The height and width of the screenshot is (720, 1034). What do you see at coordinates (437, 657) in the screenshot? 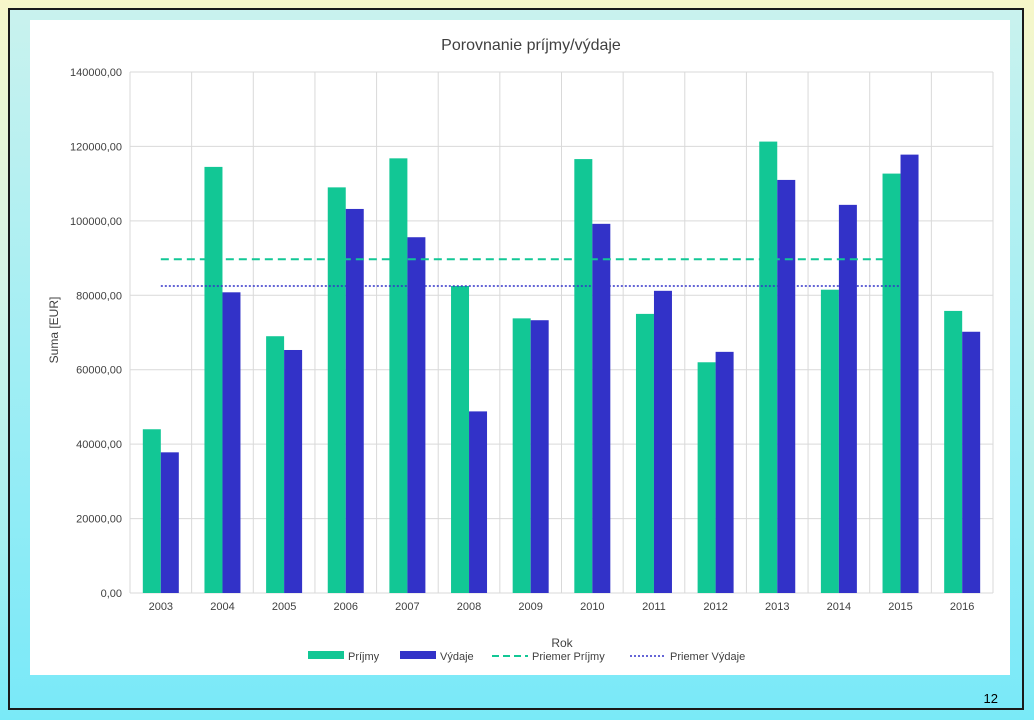
I see `legend-vydaje: Výdaje` at bounding box center [437, 657].